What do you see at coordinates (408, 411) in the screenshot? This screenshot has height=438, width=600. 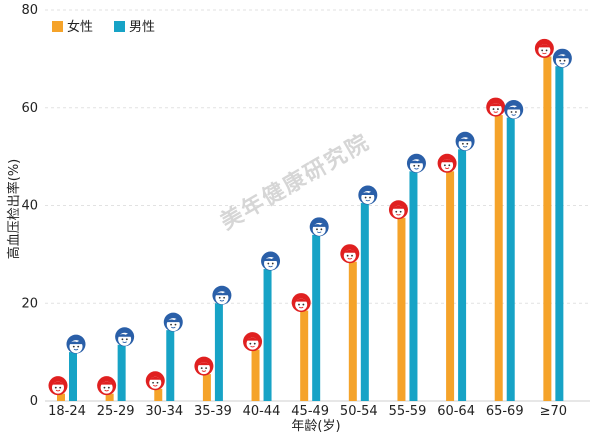 I see `x-tick-label: 55-59` at bounding box center [408, 411].